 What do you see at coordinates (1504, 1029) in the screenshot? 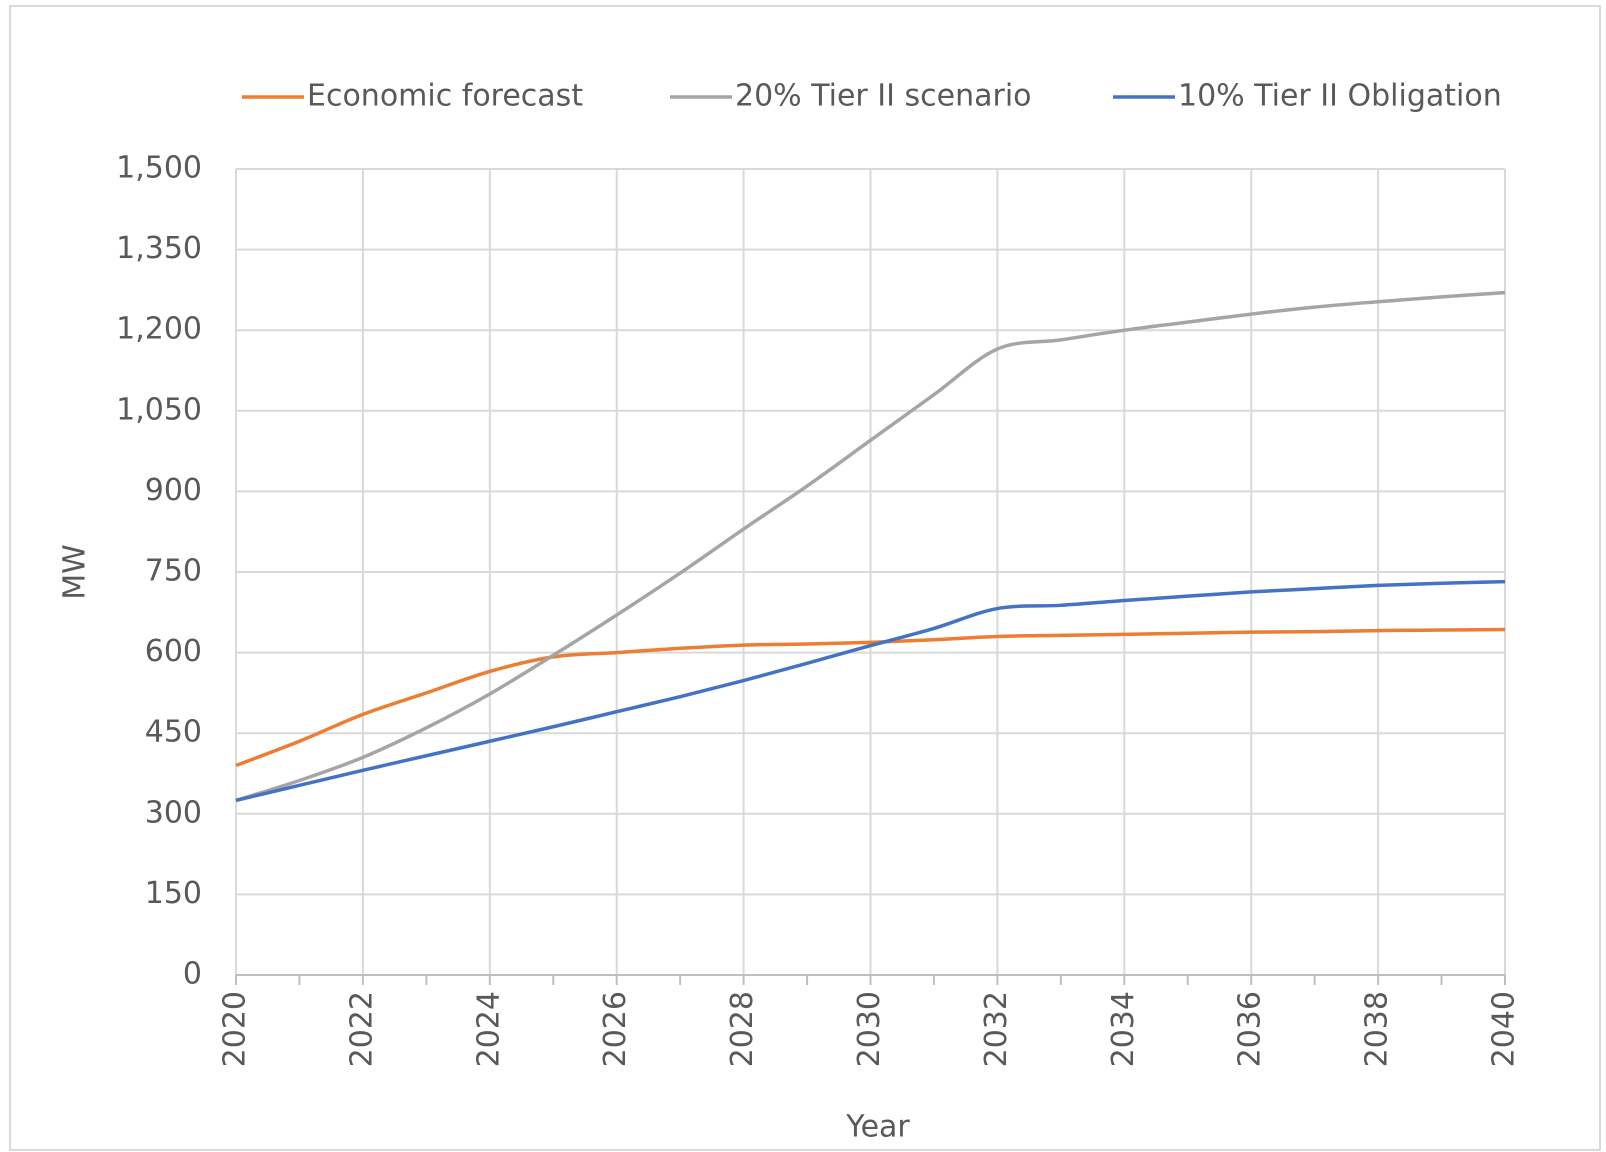
I see `x-tick-label: 2040` at bounding box center [1504, 1029].